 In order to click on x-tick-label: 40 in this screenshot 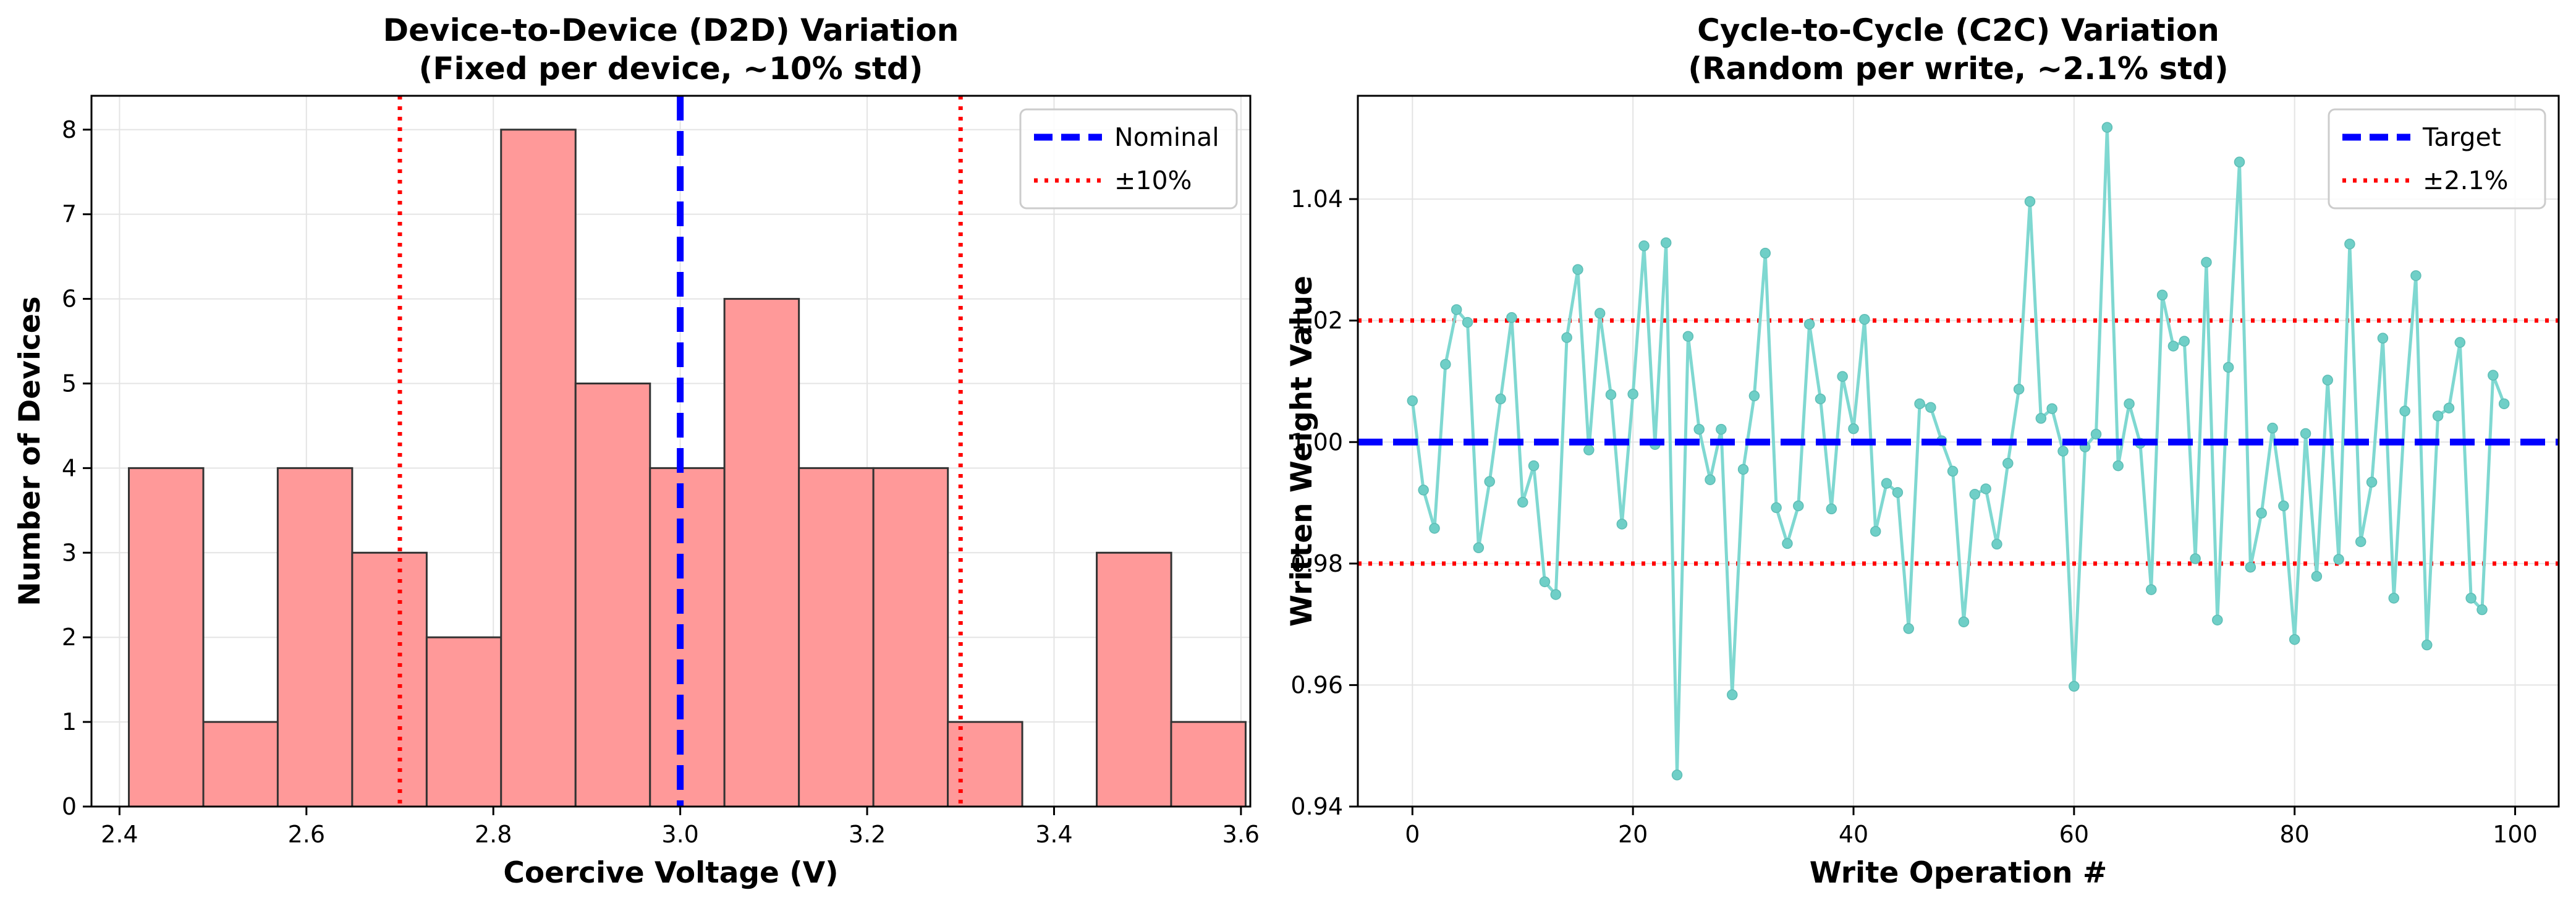, I will do `click(1853, 835)`.